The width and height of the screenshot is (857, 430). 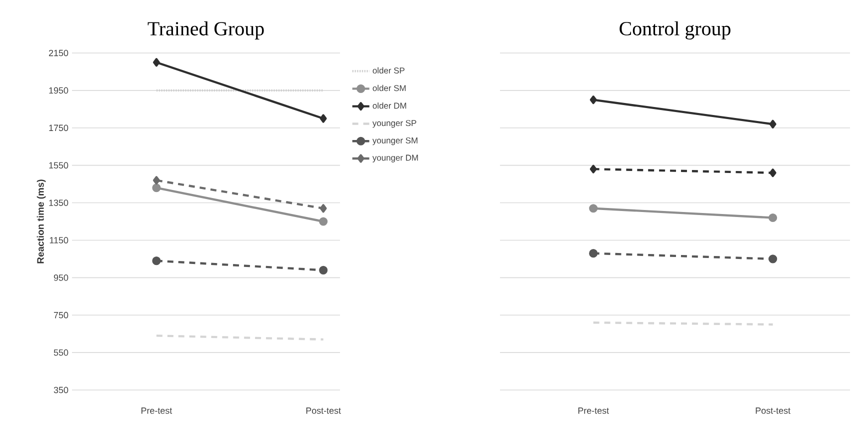 I want to click on y-tick-label: 750, so click(x=61, y=315).